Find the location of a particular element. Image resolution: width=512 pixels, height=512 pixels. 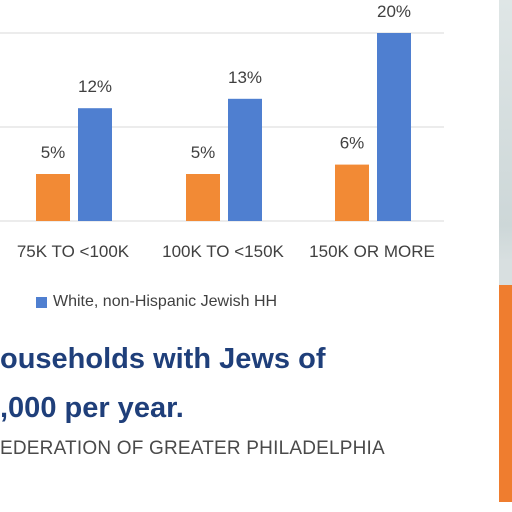

side-panel-orange is located at coordinates (505, 393).